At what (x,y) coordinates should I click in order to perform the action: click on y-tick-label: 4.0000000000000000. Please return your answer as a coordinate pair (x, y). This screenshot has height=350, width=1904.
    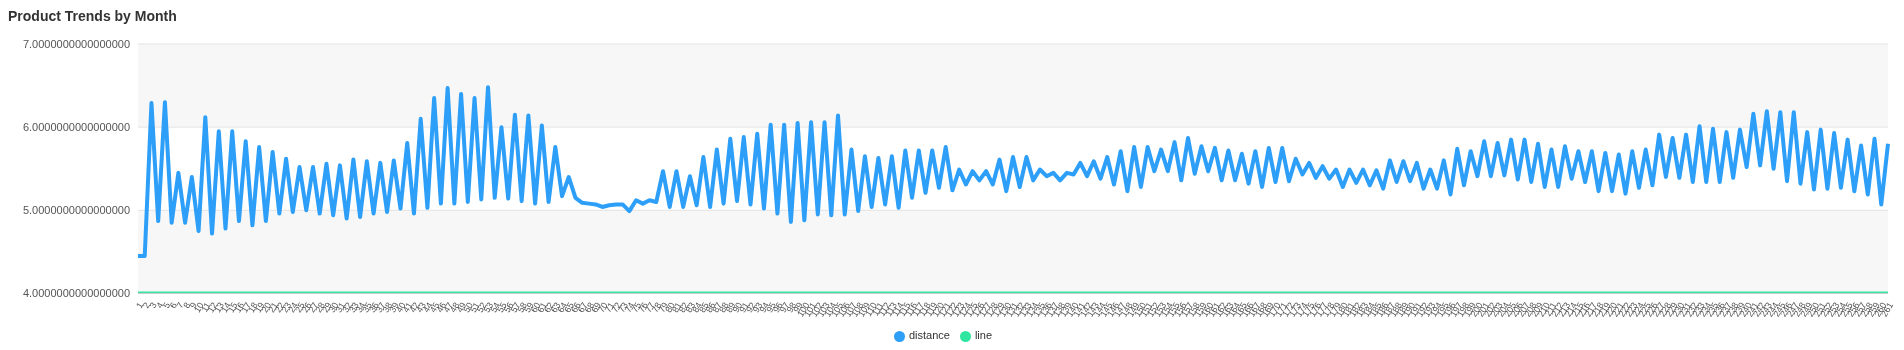
    Looking at the image, I should click on (76, 293).